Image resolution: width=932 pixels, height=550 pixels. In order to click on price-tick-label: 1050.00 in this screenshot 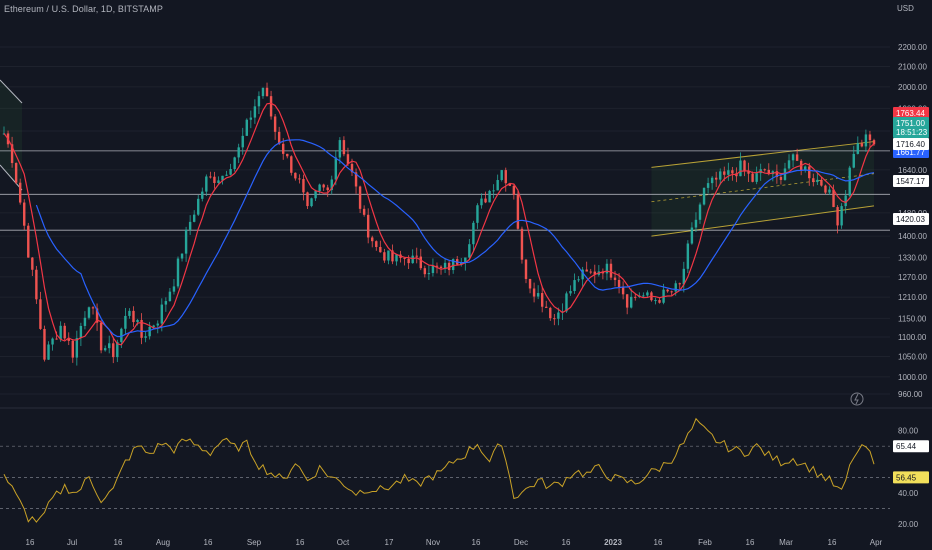, I will do `click(912, 357)`.